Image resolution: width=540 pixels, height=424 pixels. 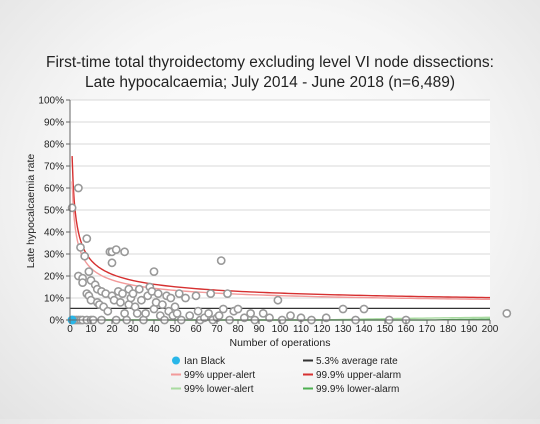 What do you see at coordinates (406, 329) in the screenshot?
I see `x-tick-label: 160` at bounding box center [406, 329].